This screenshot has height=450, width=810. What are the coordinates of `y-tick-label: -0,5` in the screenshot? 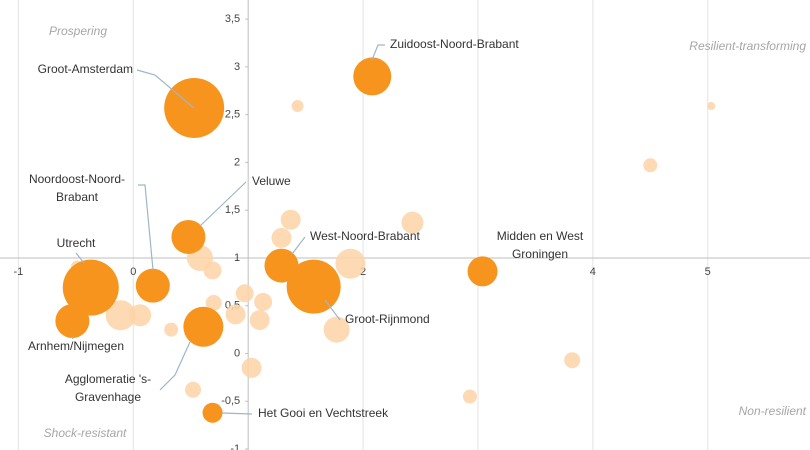 It's located at (230, 401).